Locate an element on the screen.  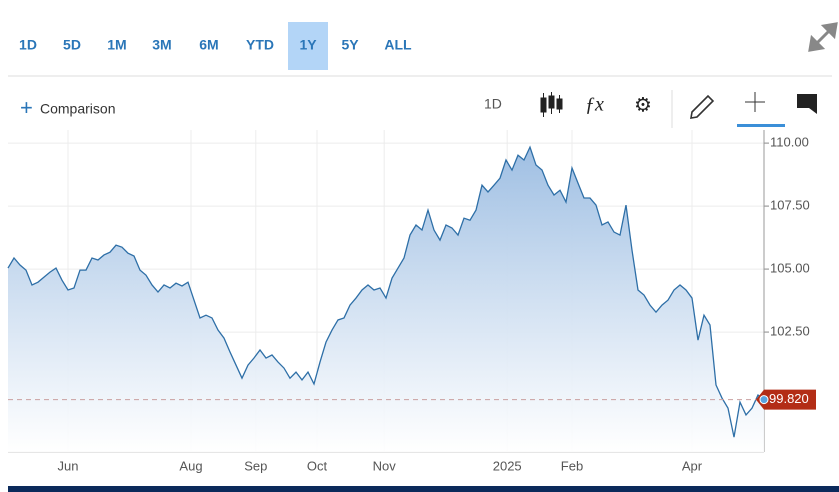
interval-button: 1D is located at coordinates (493, 104).